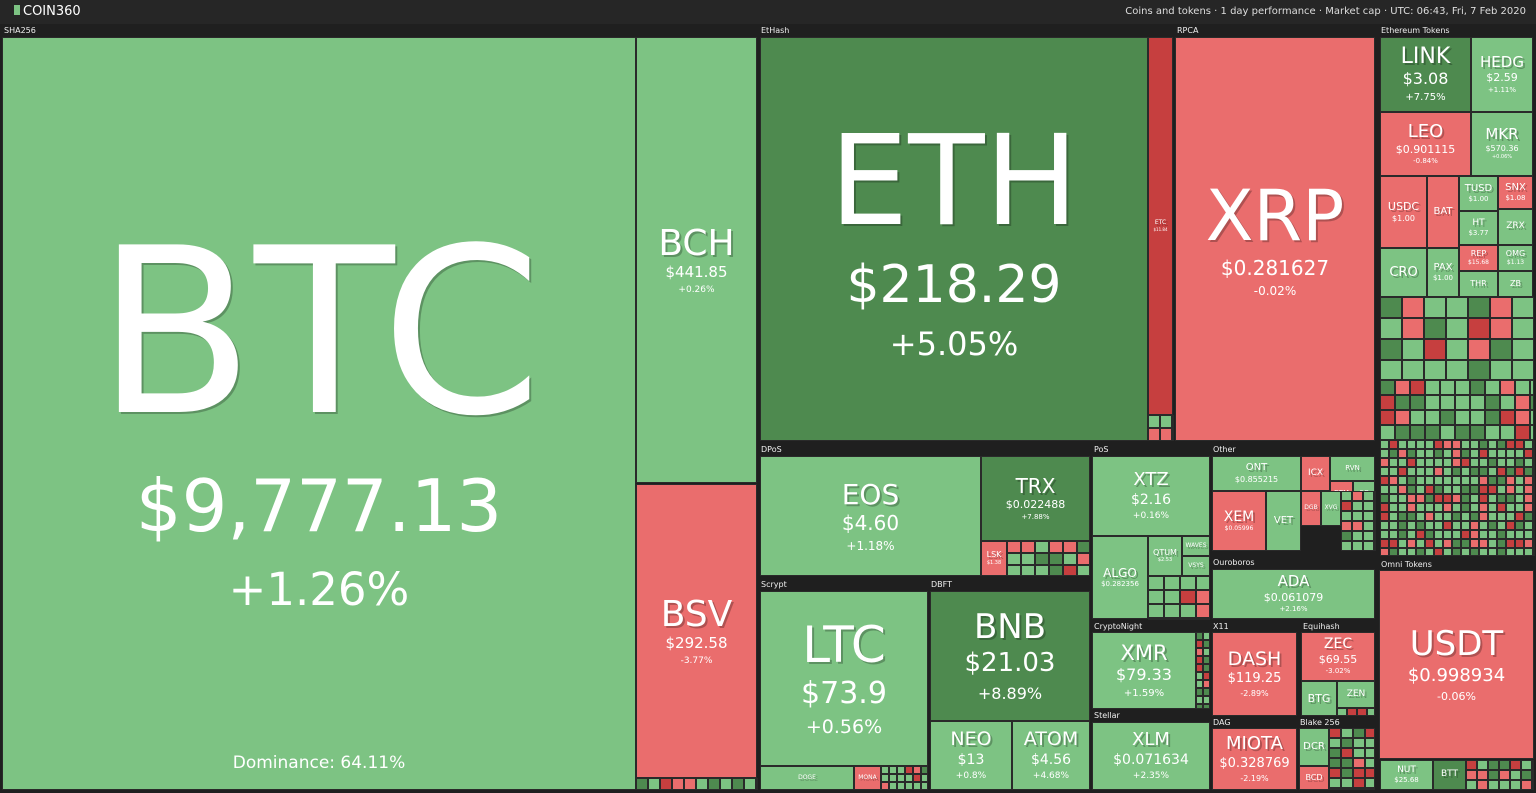 Image resolution: width=1536 pixels, height=793 pixels. Describe the element at coordinates (1239, 521) in the screenshot. I see `coin-tile: XEM $0.05996` at that location.